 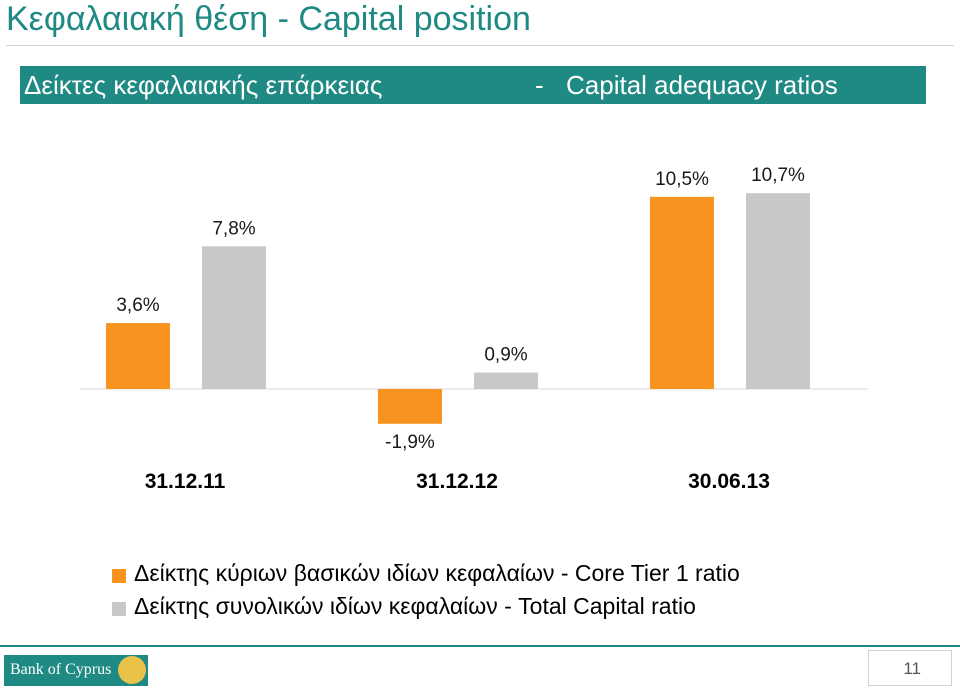 I want to click on bar-series1-cat1, so click(x=506, y=380).